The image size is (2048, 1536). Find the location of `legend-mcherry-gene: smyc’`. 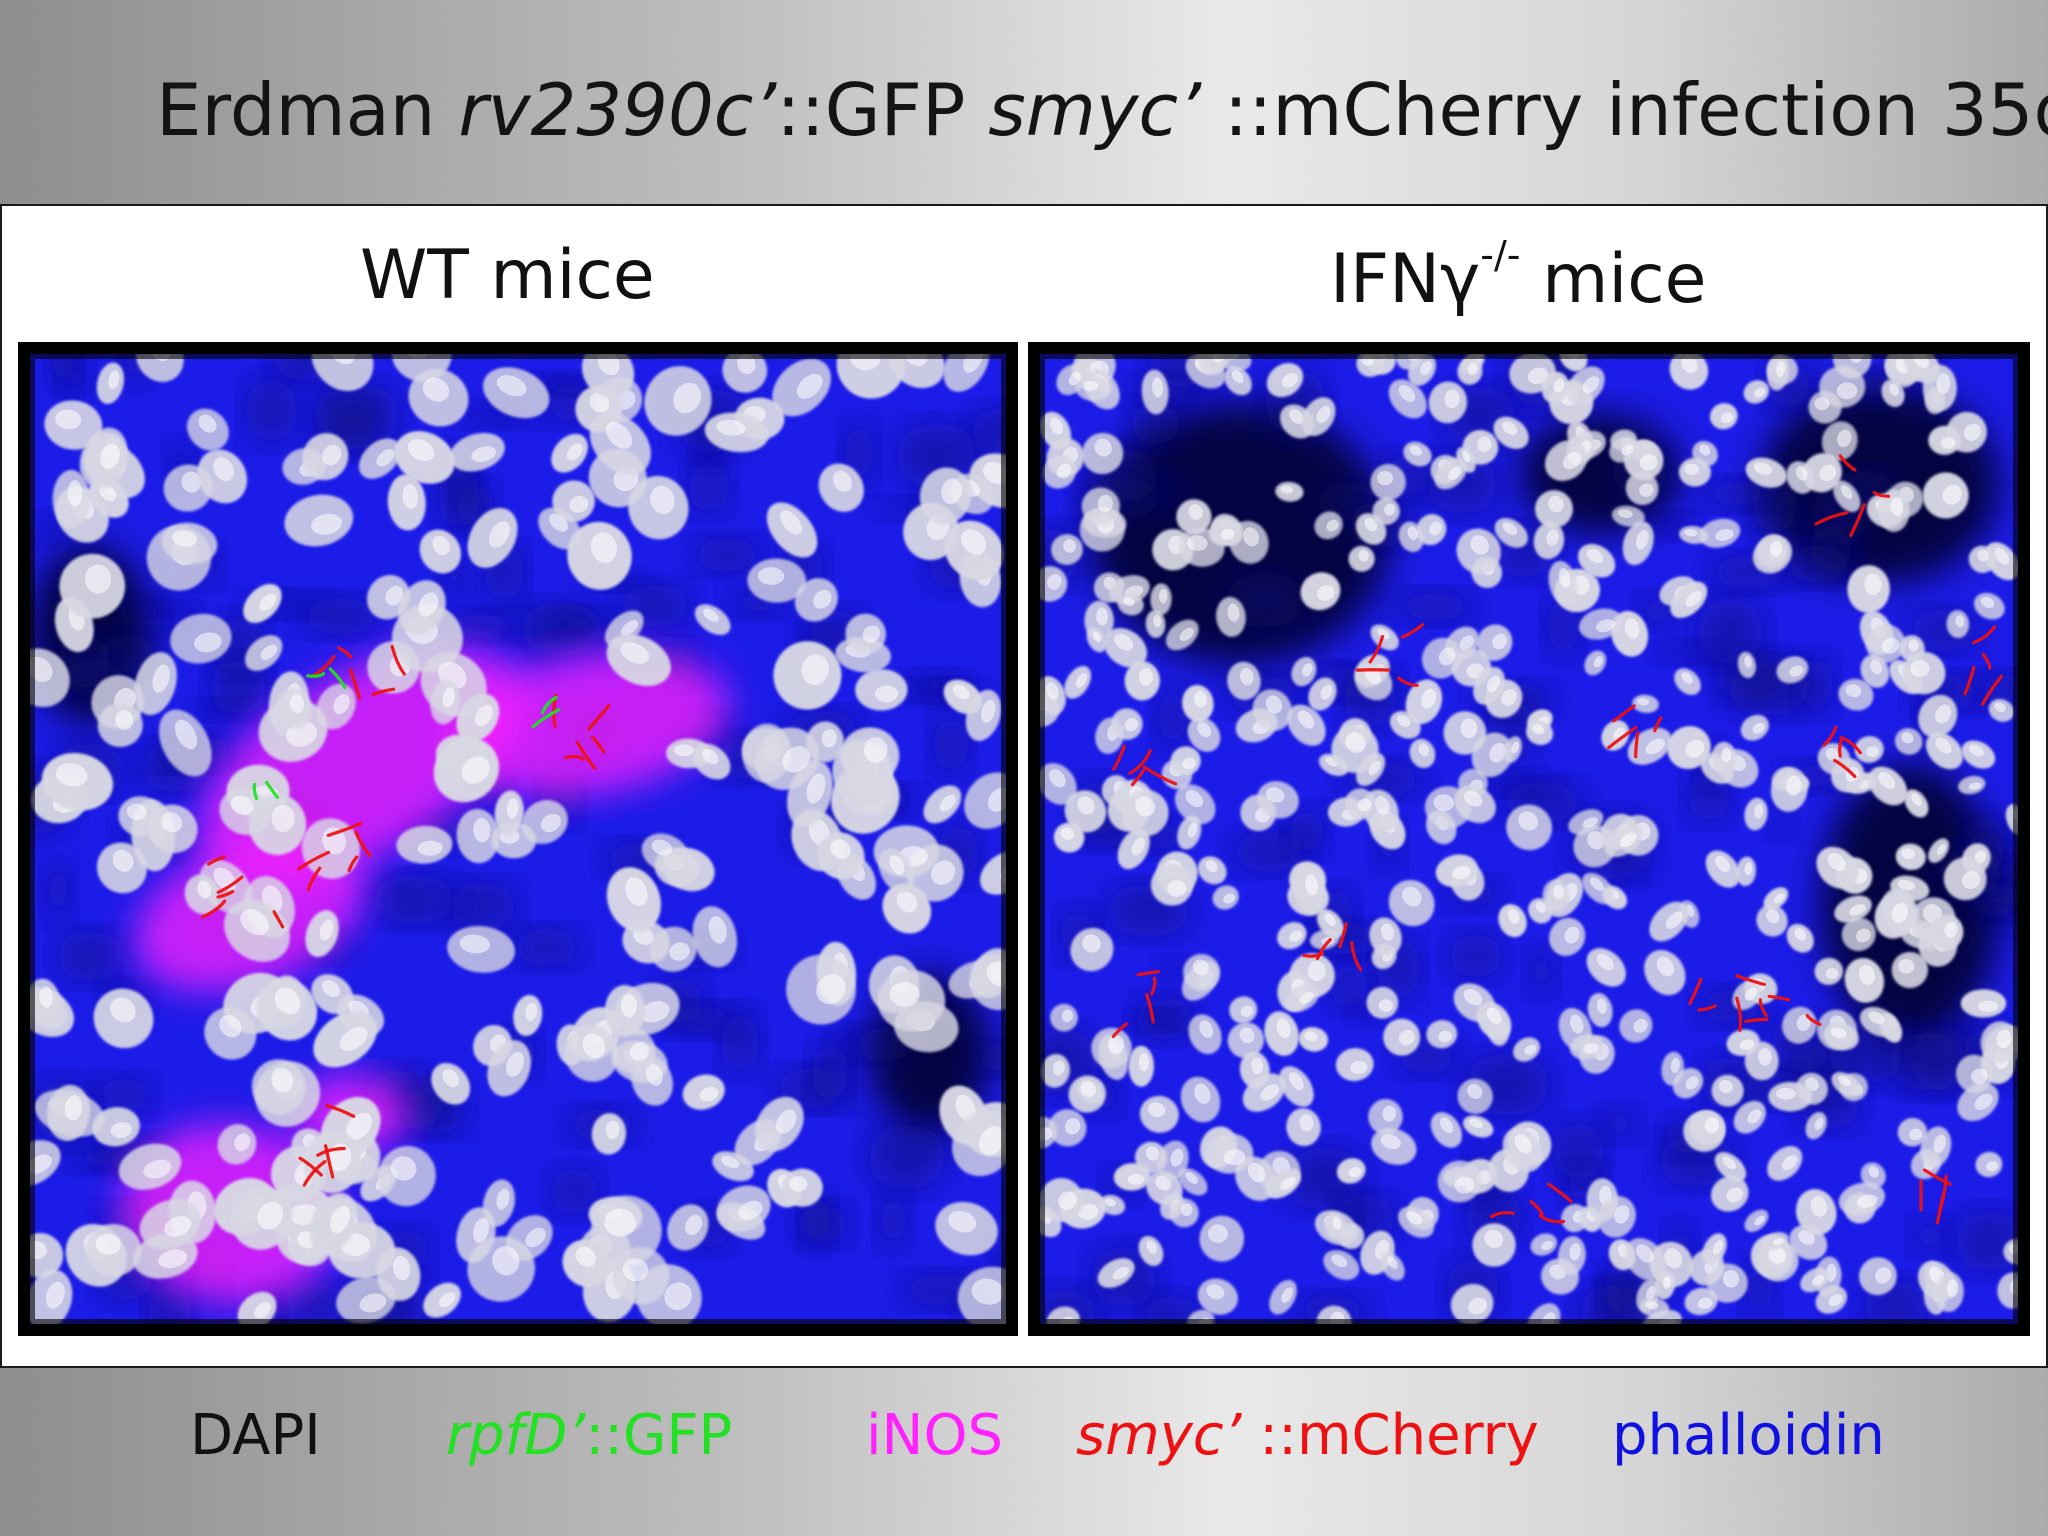

legend-mcherry-gene: smyc’ is located at coordinates (1159, 1435).